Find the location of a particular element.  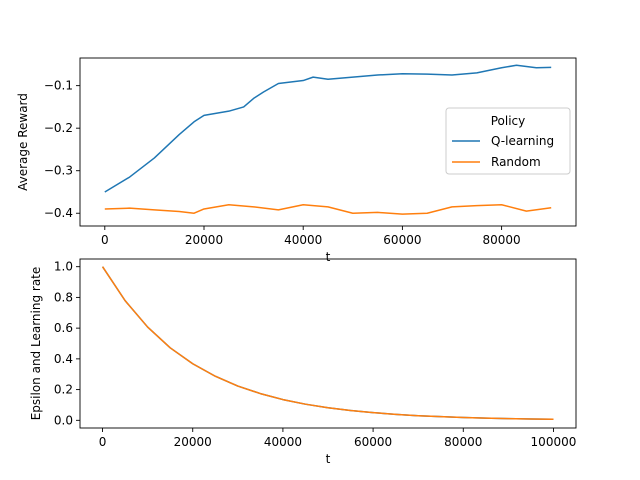

y-axis-label: Average Reward is located at coordinates (23, 142).